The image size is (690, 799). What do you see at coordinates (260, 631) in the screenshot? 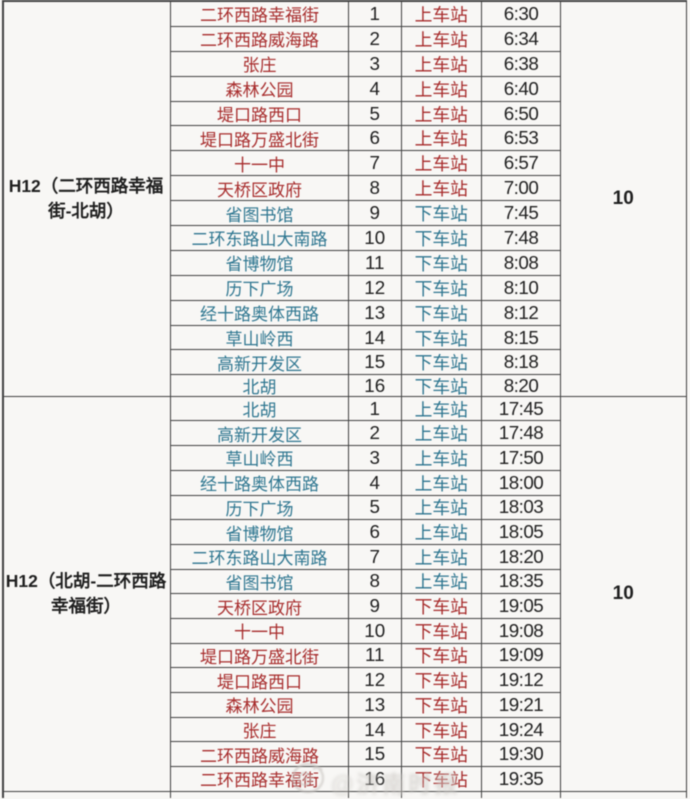
I see `station-cell: 十一中` at bounding box center [260, 631].